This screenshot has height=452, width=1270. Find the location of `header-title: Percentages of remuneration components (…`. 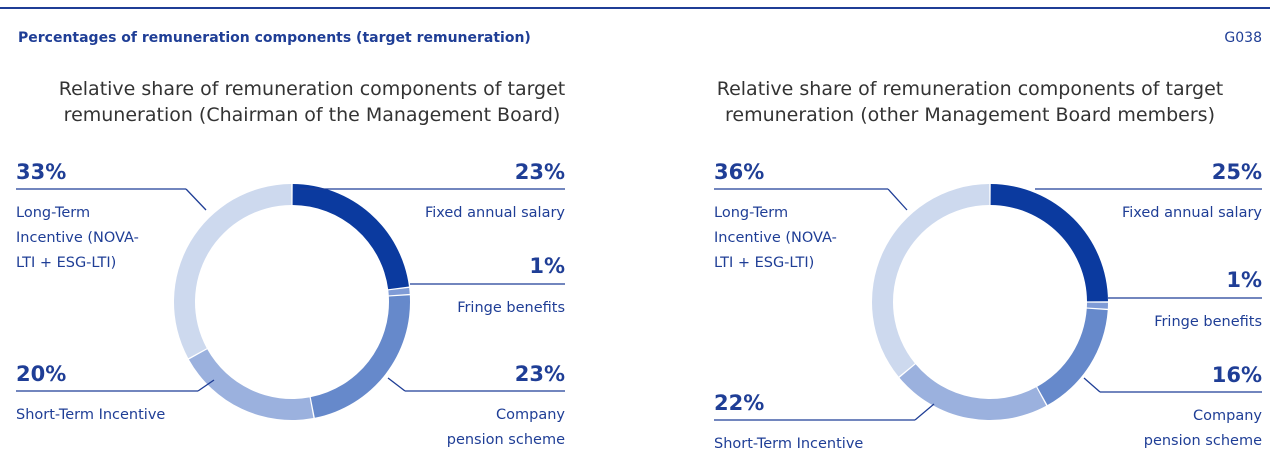

header-title: Percentages of remuneration components (… is located at coordinates (274, 38).